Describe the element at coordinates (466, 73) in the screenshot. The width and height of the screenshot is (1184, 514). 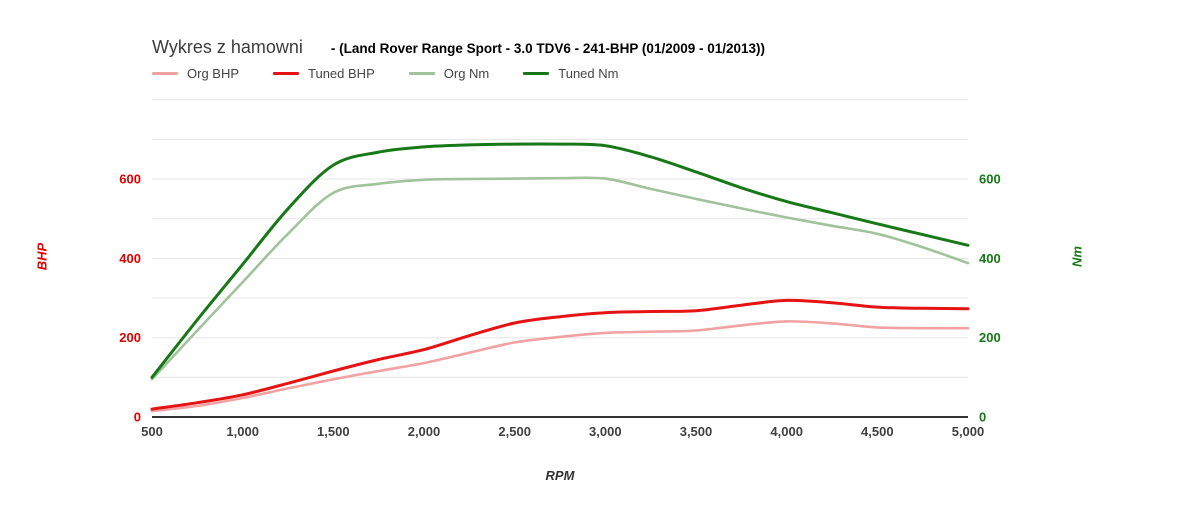
I see `legend-label-org-nm: Org Nm` at that location.